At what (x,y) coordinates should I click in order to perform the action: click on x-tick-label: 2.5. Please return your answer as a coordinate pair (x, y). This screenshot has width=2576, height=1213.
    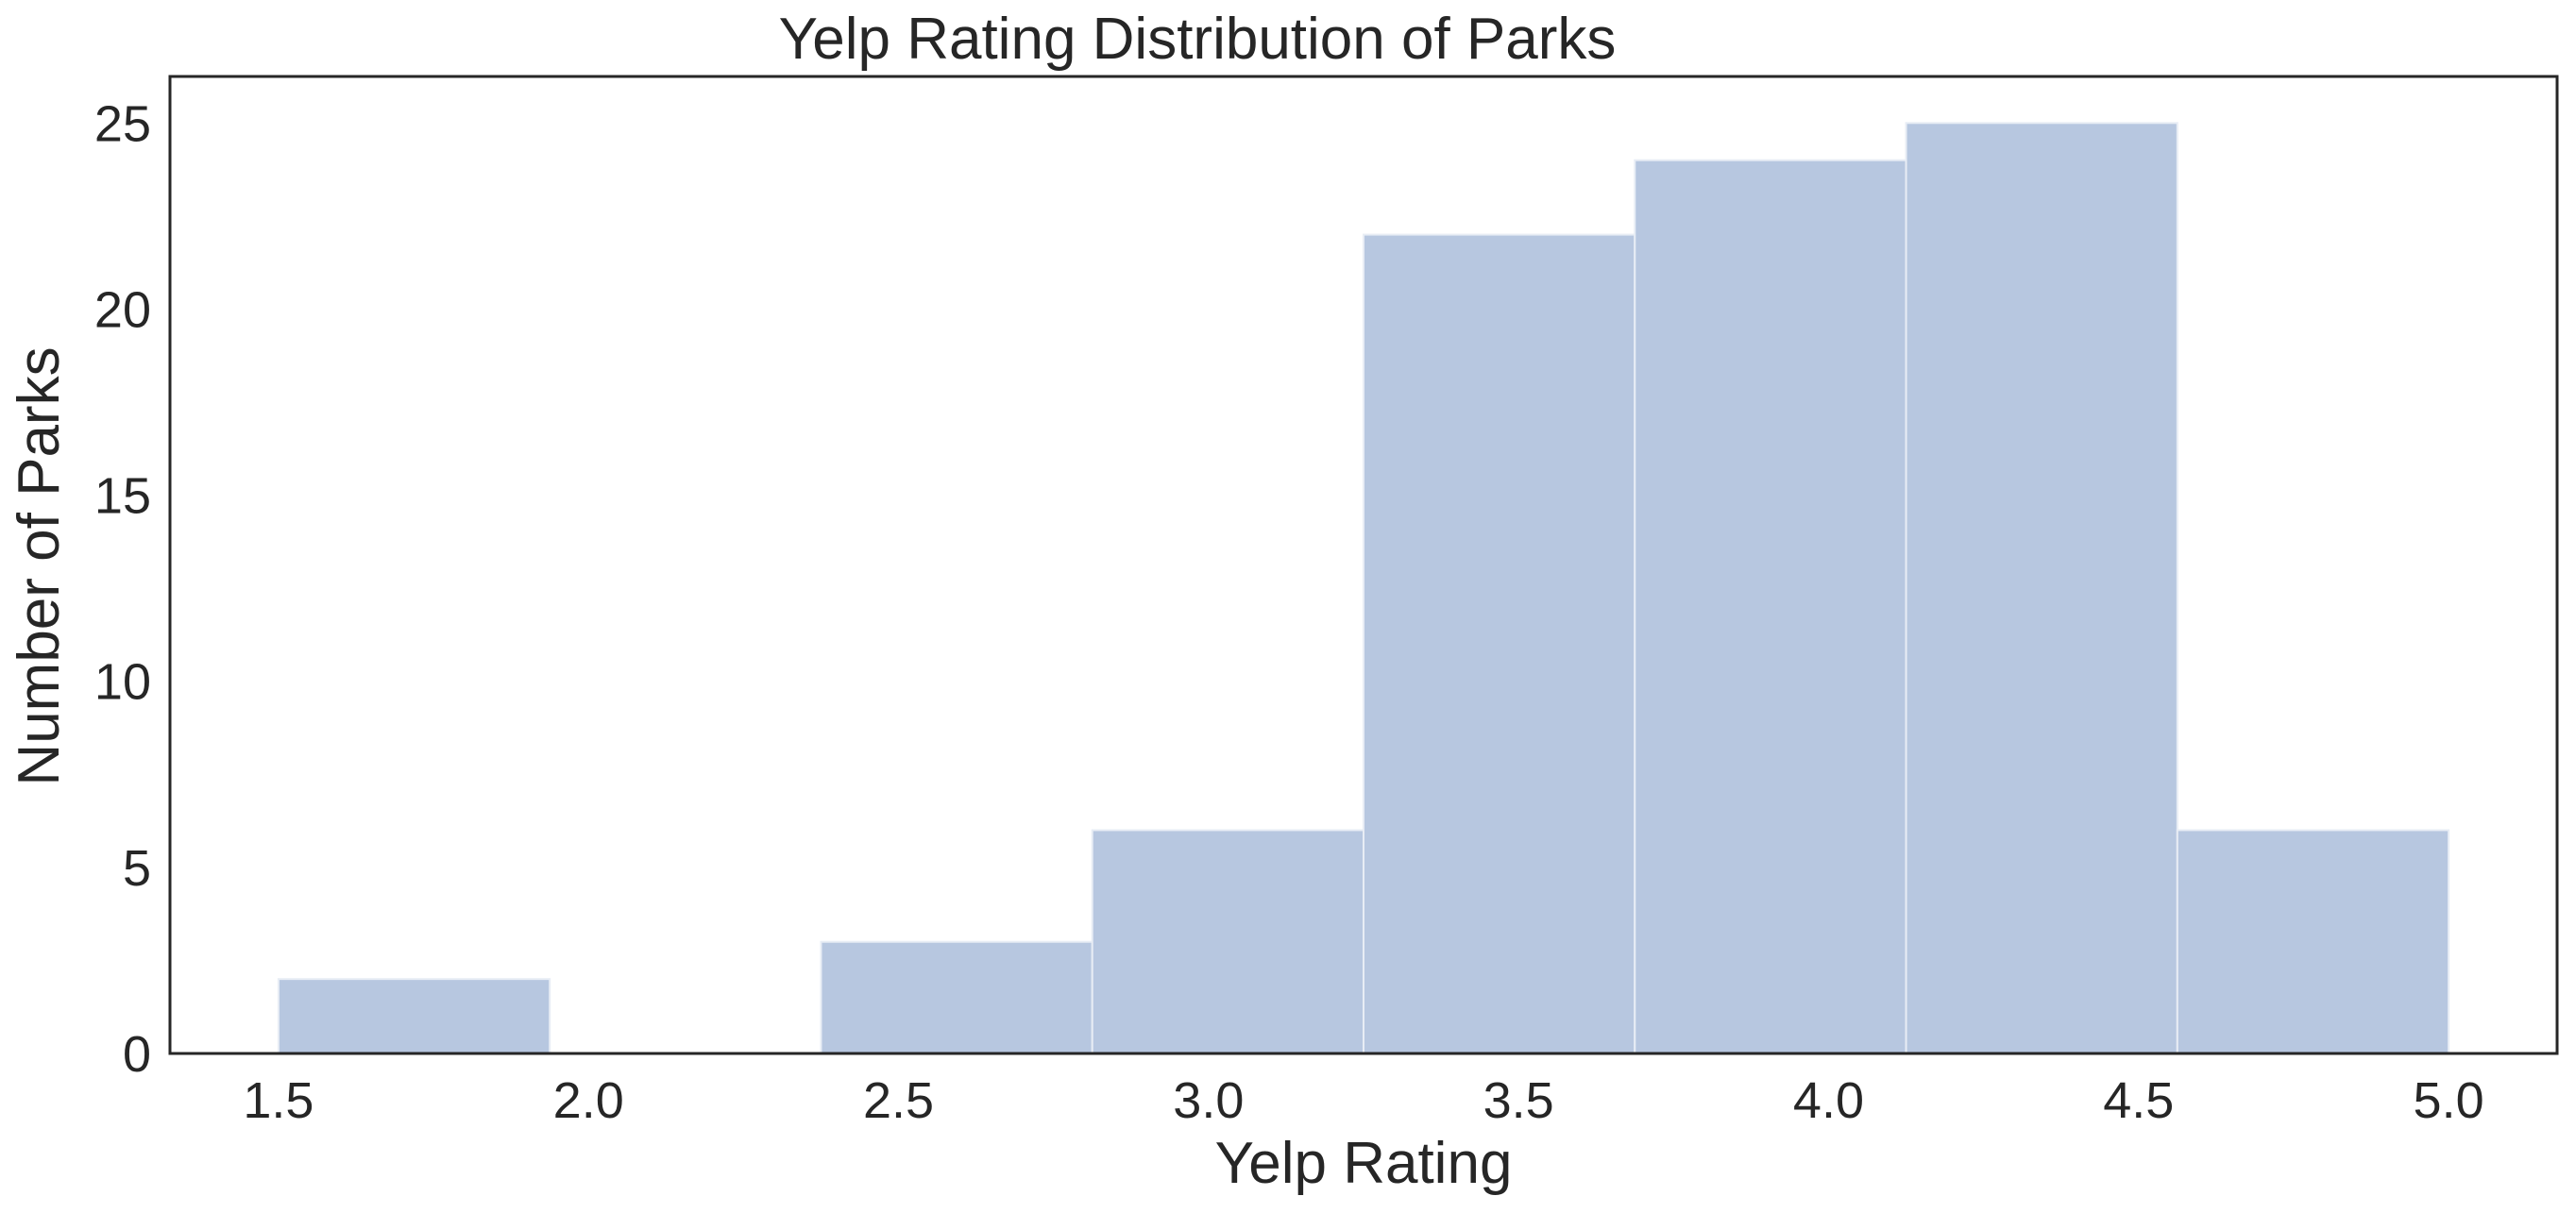
    Looking at the image, I should click on (898, 1100).